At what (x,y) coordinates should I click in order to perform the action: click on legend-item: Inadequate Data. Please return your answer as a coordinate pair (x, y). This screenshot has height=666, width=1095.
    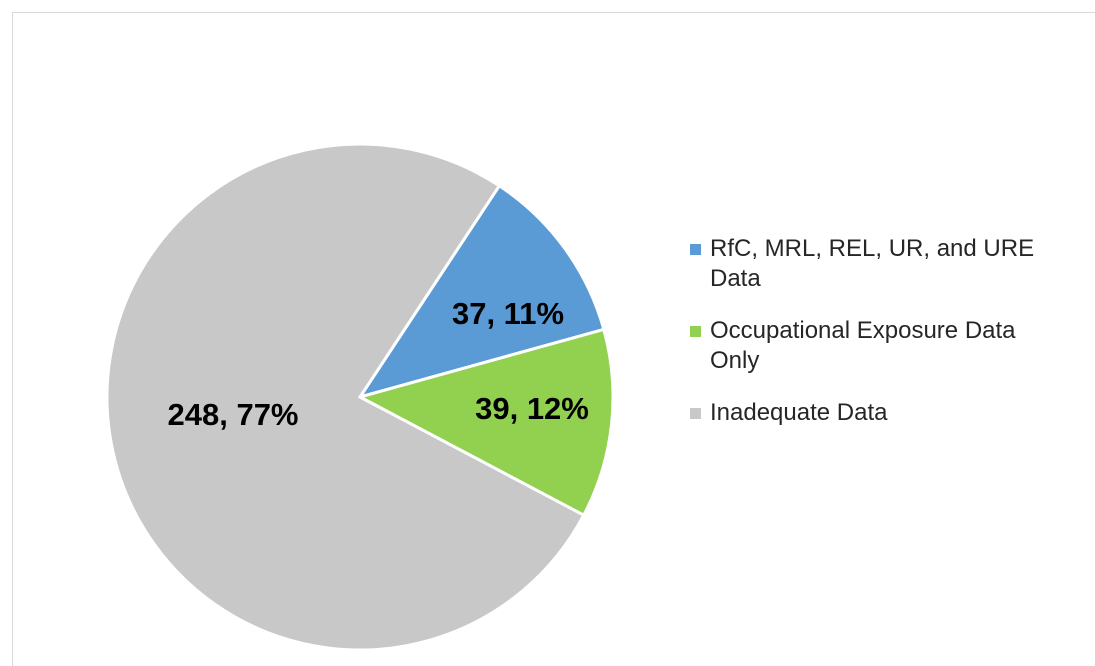
    Looking at the image, I should click on (880, 413).